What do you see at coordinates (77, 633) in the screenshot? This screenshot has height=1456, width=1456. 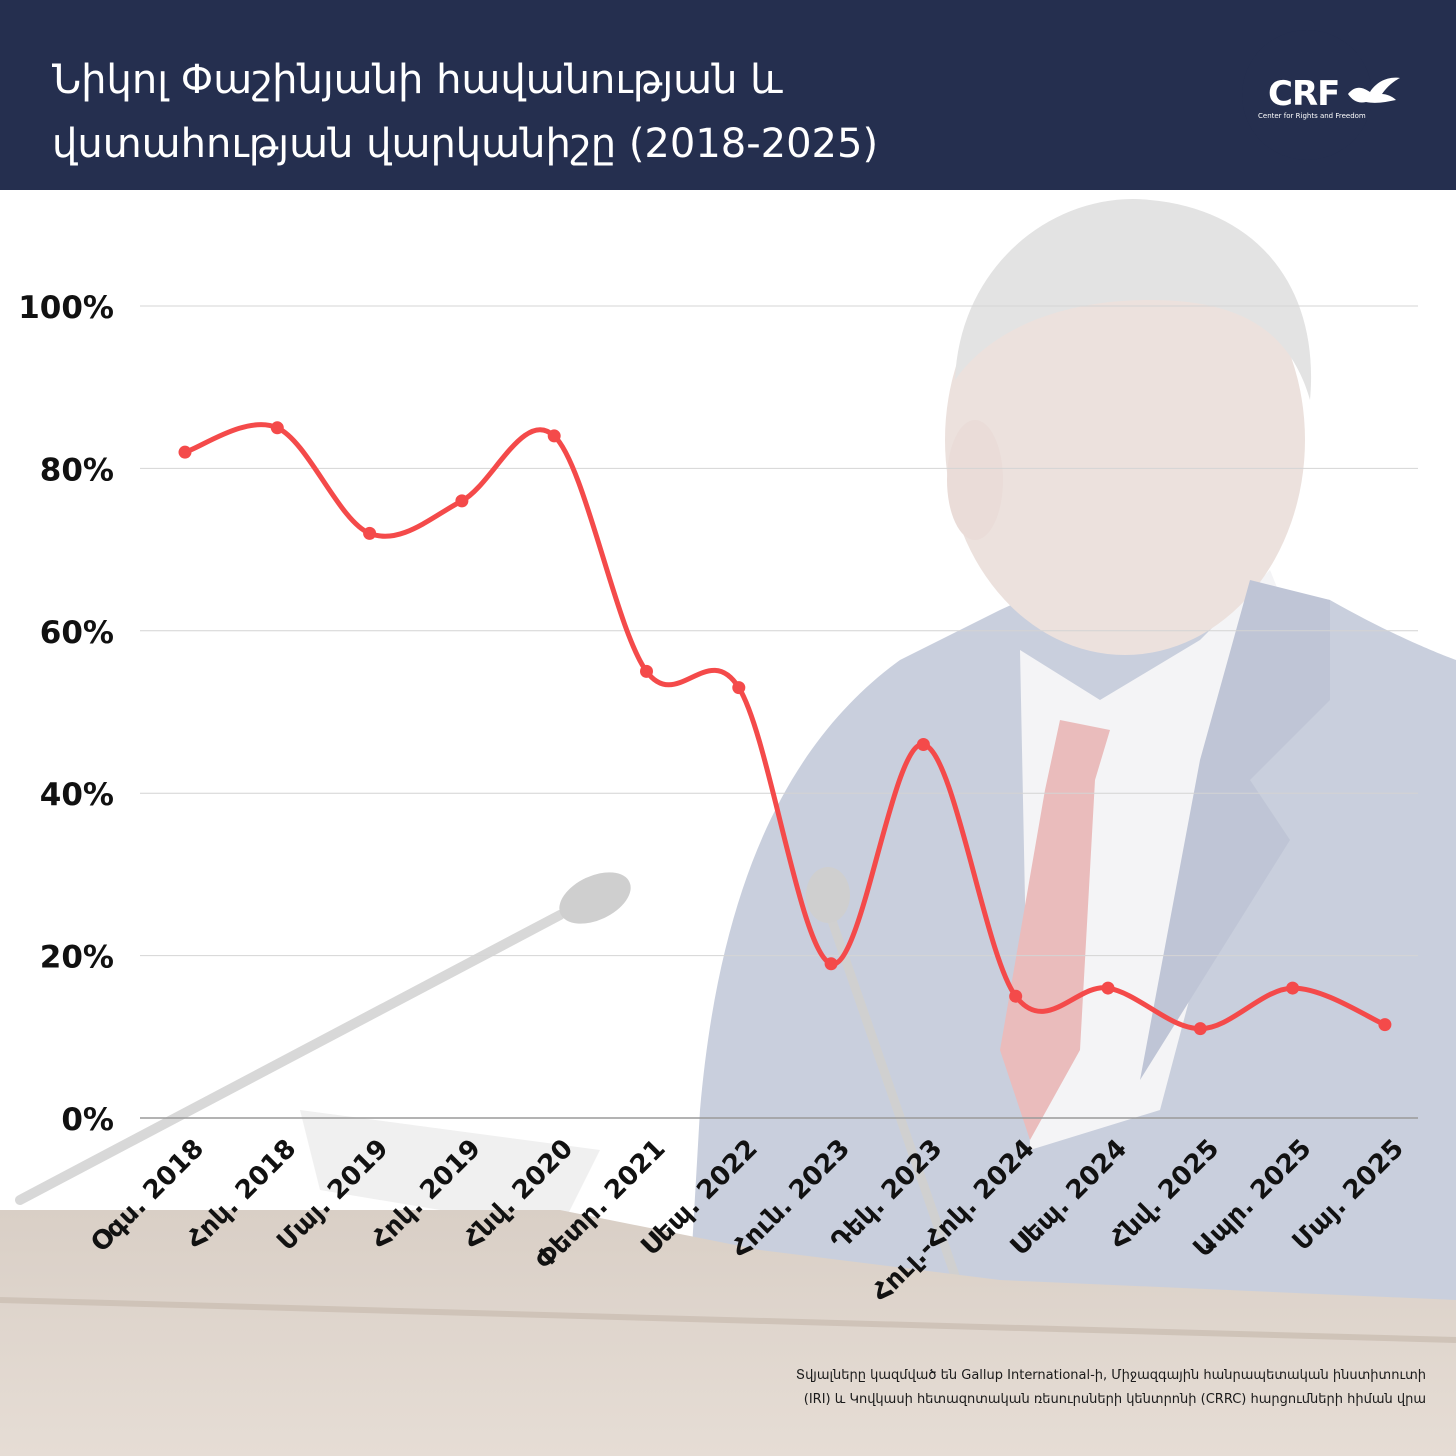 I see `y-tick-label: 60%` at bounding box center [77, 633].